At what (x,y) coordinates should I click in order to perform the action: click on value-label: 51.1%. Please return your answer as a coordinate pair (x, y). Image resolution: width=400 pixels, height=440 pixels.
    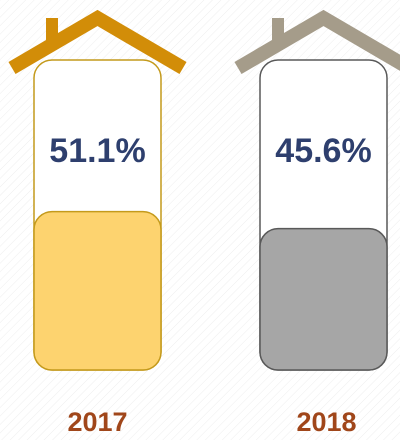
    Looking at the image, I should click on (97, 151).